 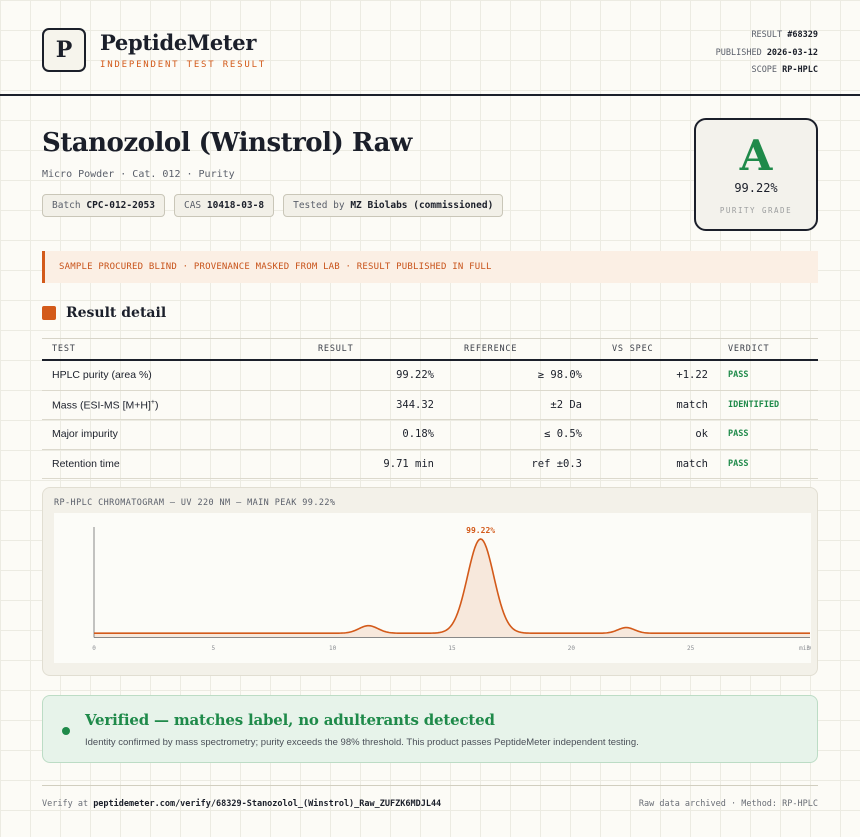 What do you see at coordinates (65, 804) in the screenshot?
I see `verify-prefix: Verify at` at bounding box center [65, 804].